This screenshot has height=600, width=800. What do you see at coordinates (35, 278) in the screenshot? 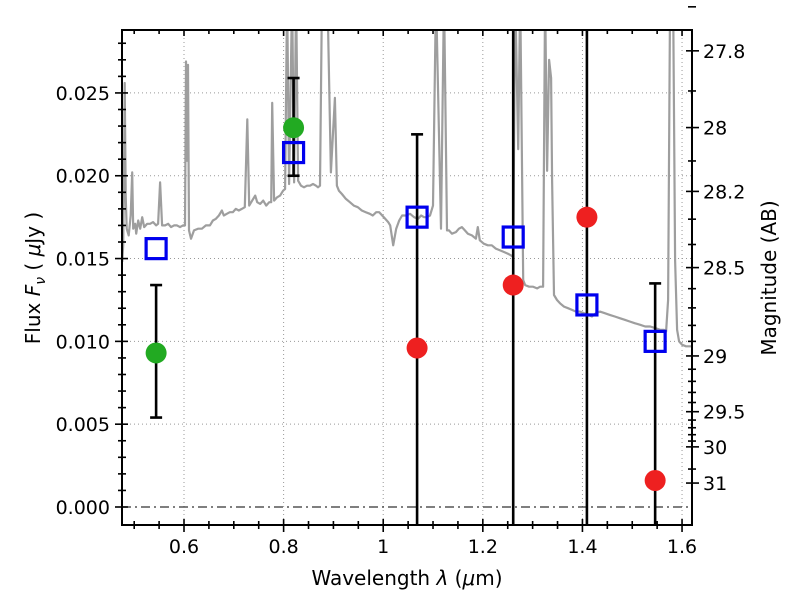
I see `y-axis-label-flux: Flux Fν ( μJy )` at bounding box center [35, 278].